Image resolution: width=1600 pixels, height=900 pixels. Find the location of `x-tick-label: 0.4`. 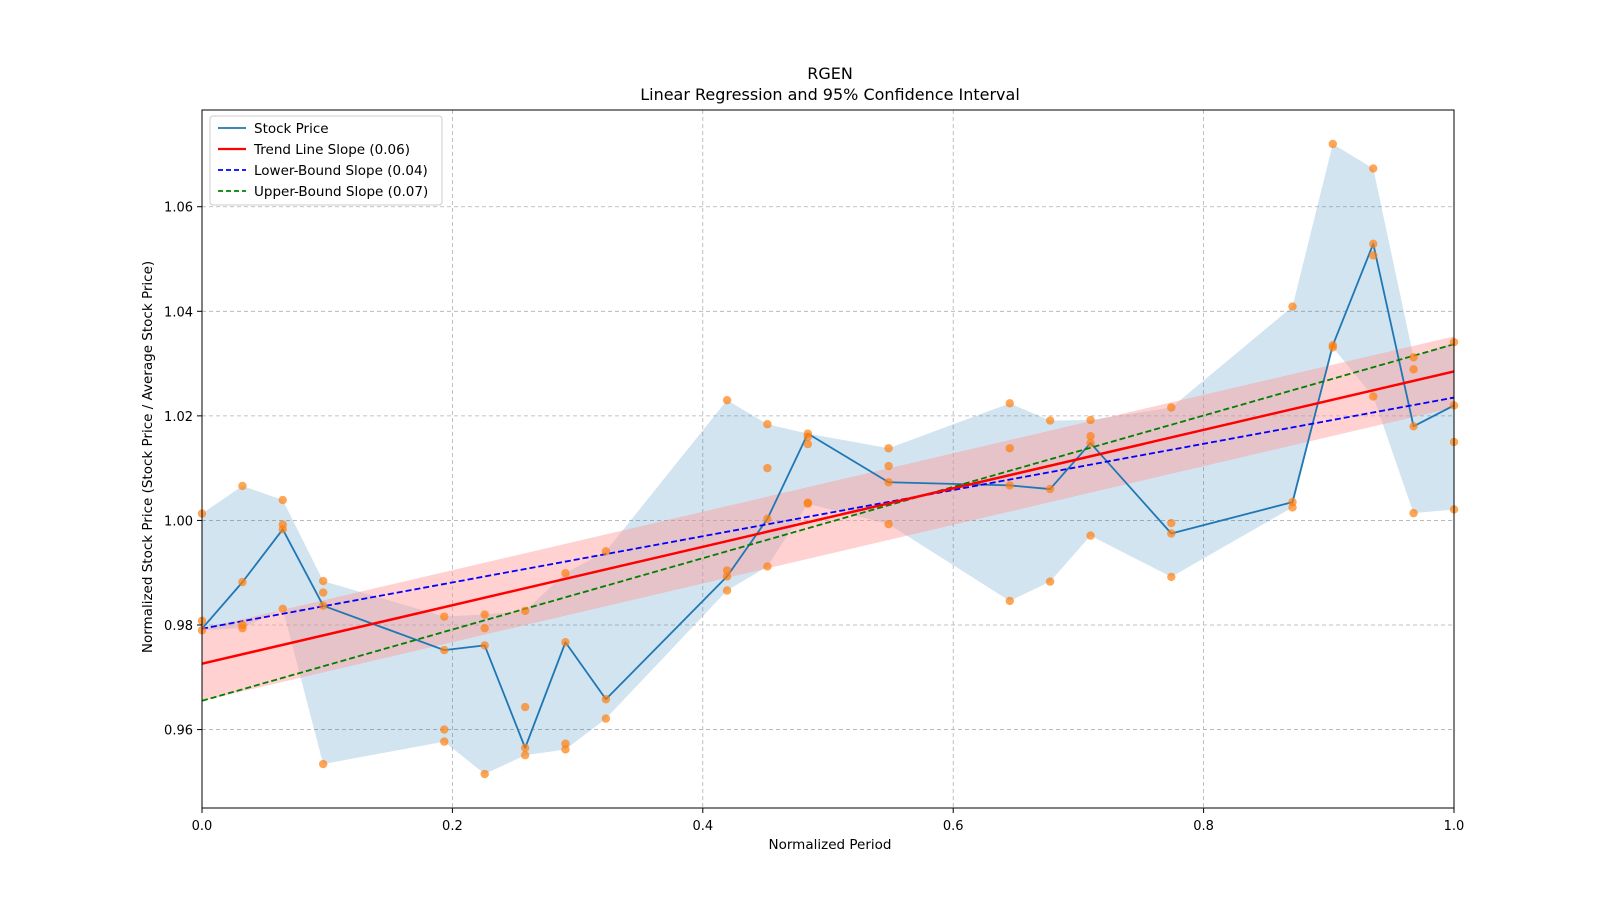

x-tick-label: 0.4 is located at coordinates (702, 826).